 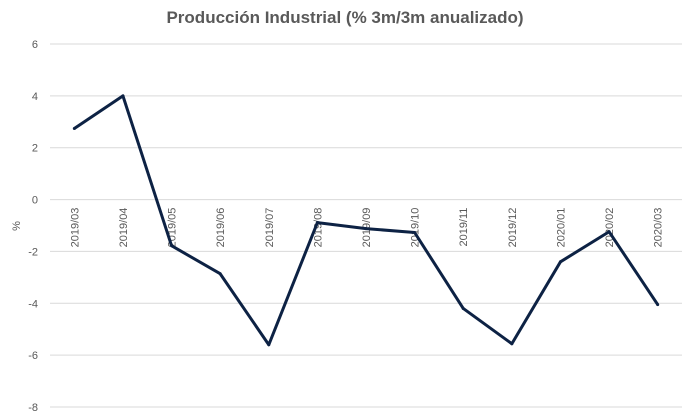 What do you see at coordinates (464, 227) in the screenshot?
I see `x-tick-label: 2019/11` at bounding box center [464, 227].